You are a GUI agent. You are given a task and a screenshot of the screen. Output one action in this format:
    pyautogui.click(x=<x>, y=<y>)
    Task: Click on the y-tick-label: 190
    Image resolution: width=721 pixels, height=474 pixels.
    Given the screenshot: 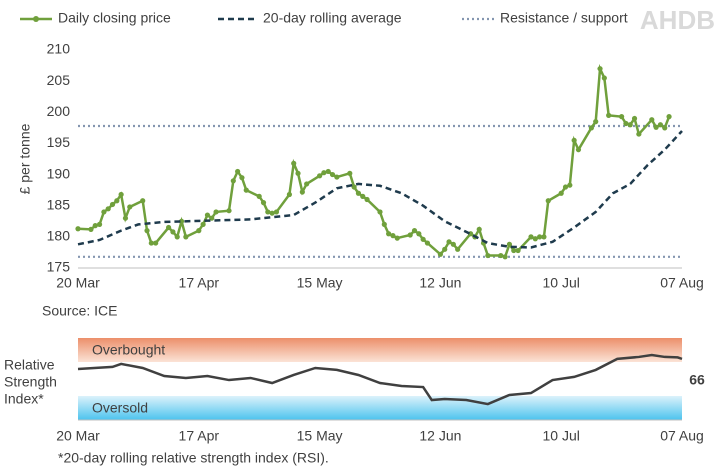 What is the action you would take?
    pyautogui.click(x=59, y=173)
    